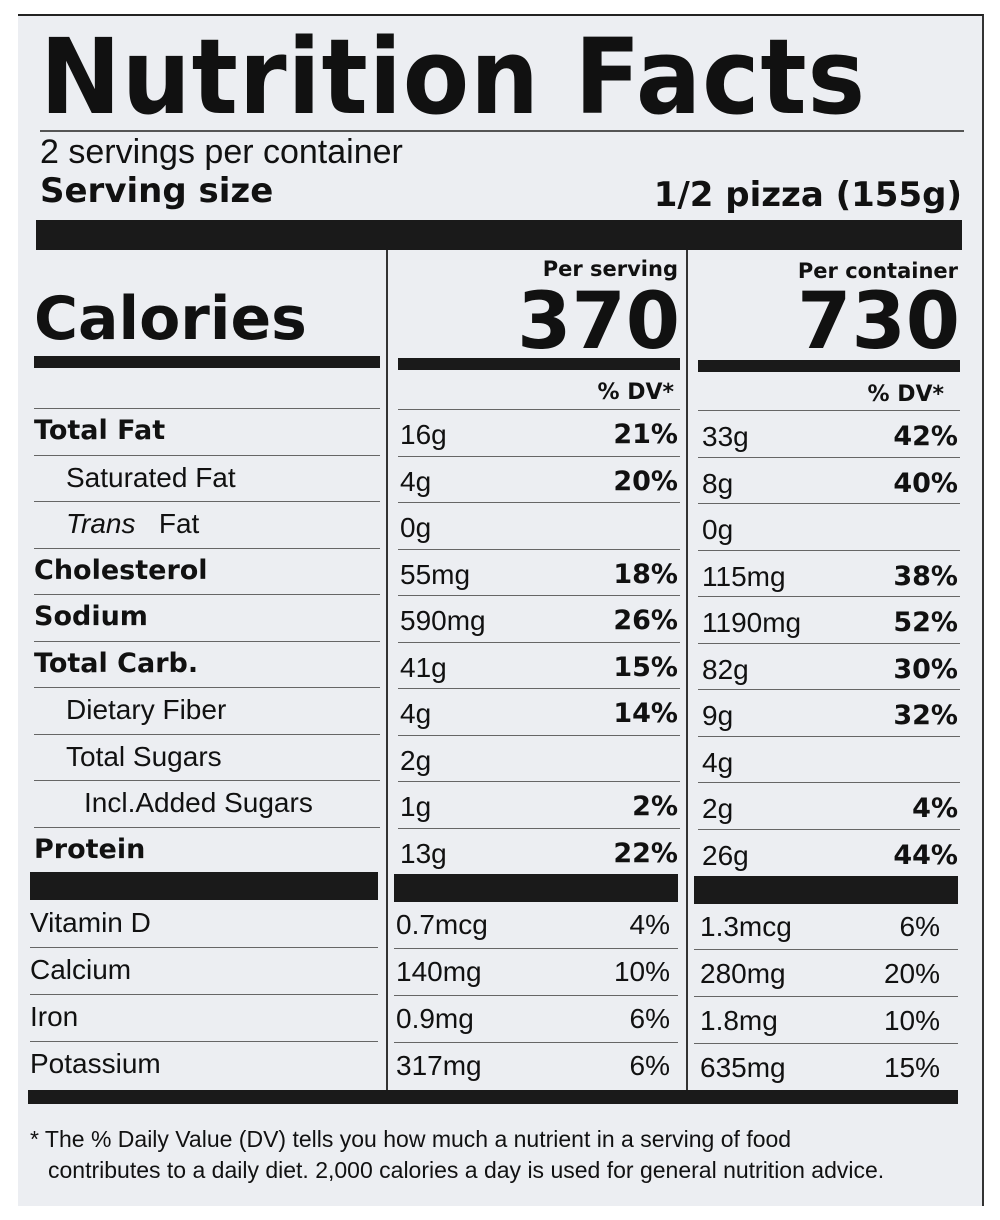  Describe the element at coordinates (911, 1020) in the screenshot. I see `container-dv: 10%` at that location.